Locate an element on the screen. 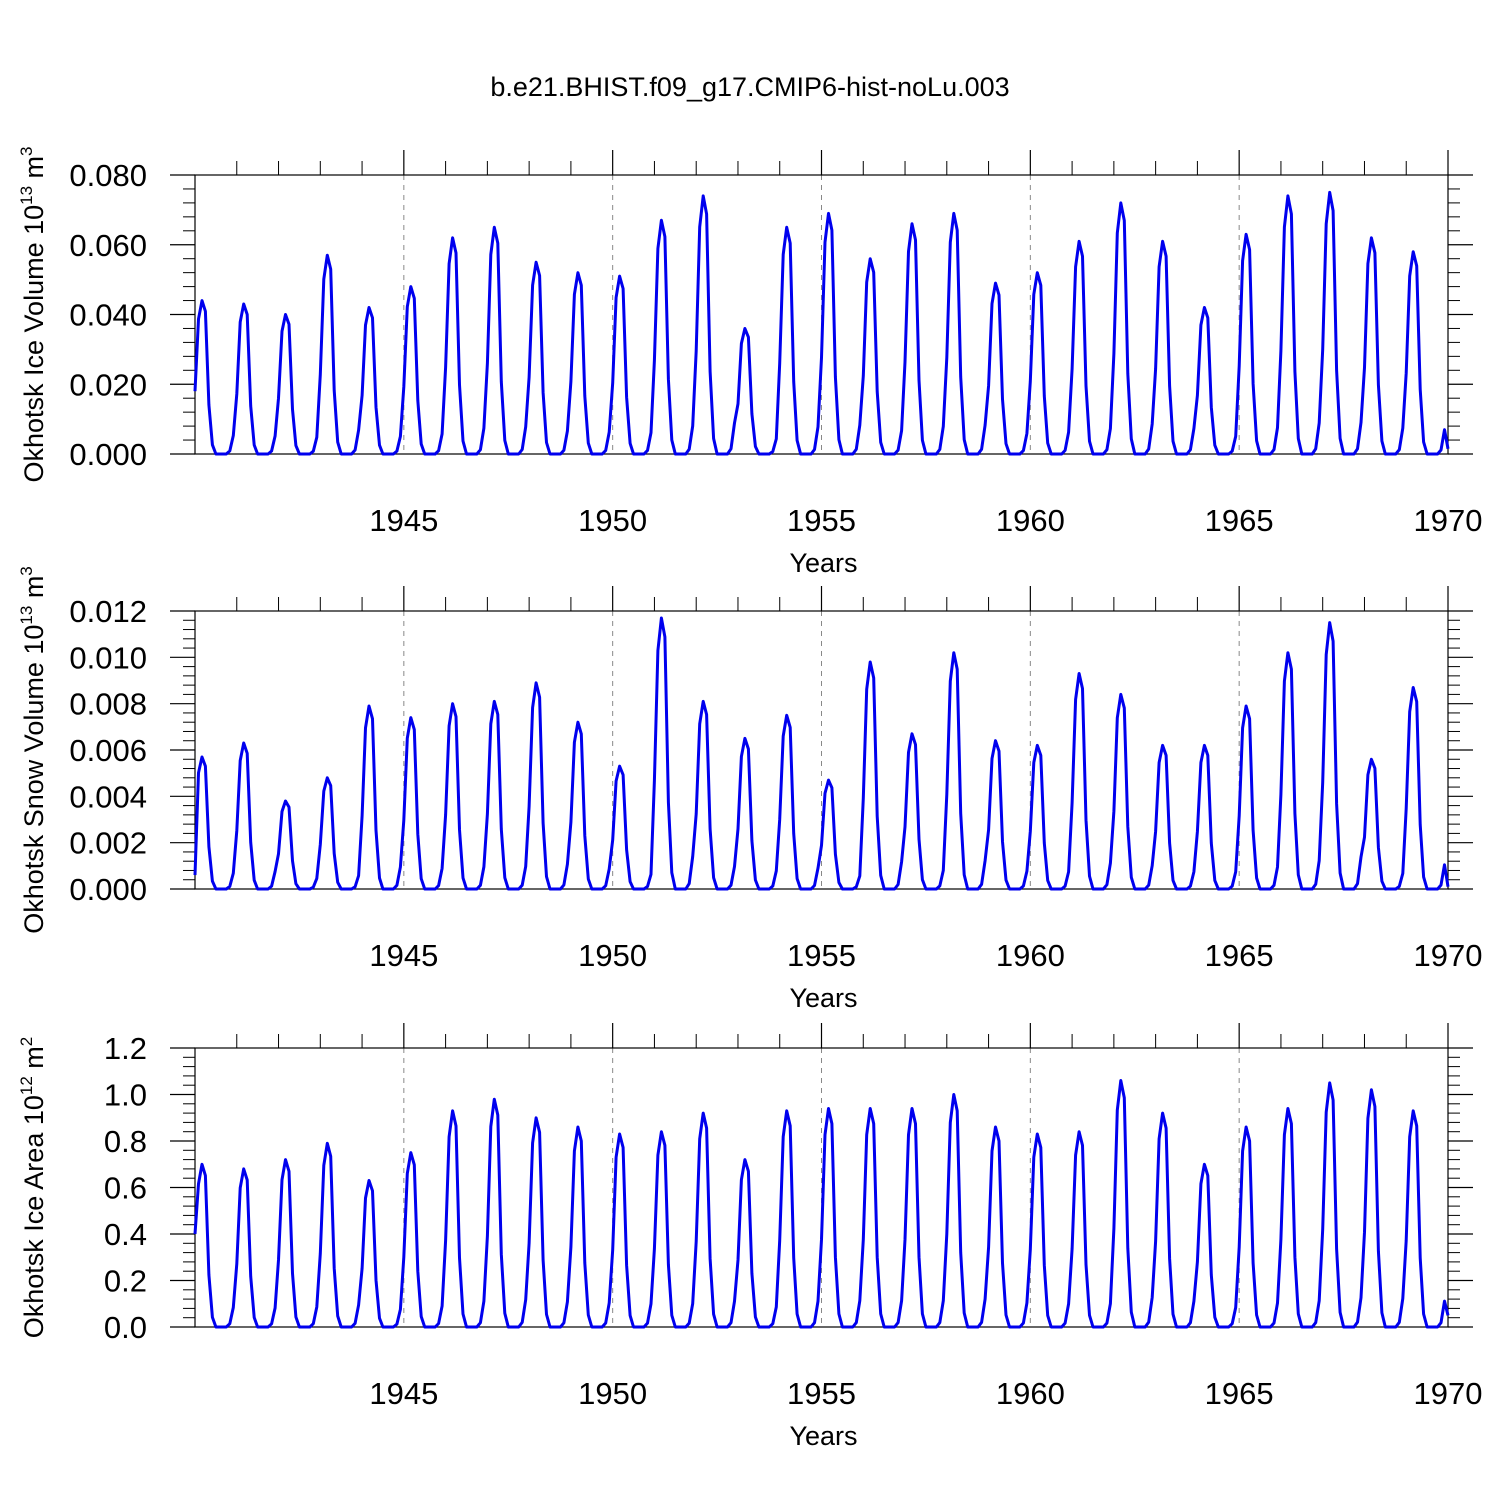 The height and width of the screenshot is (1505, 1500). y-axis-label-text: Okhotsk Ice Area 10 is located at coordinates (34, 1216).